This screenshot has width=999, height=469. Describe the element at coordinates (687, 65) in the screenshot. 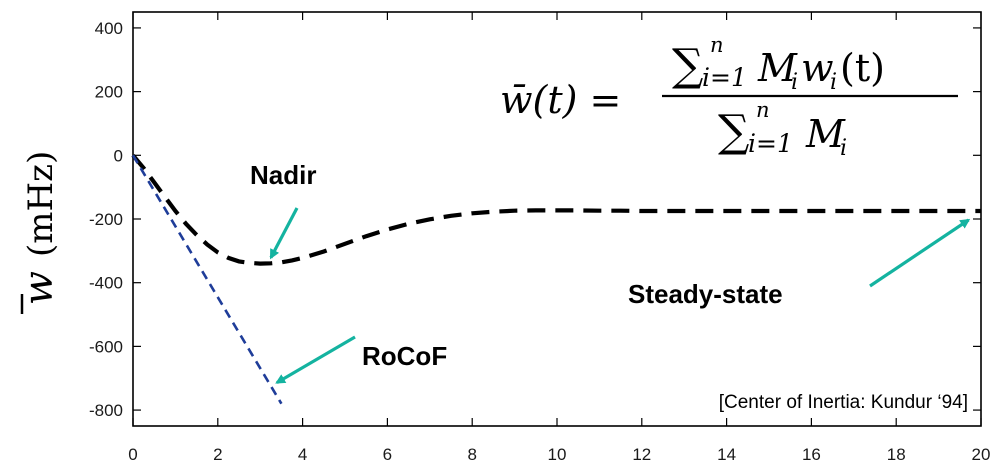

I see `numerator-sum: ∑` at that location.